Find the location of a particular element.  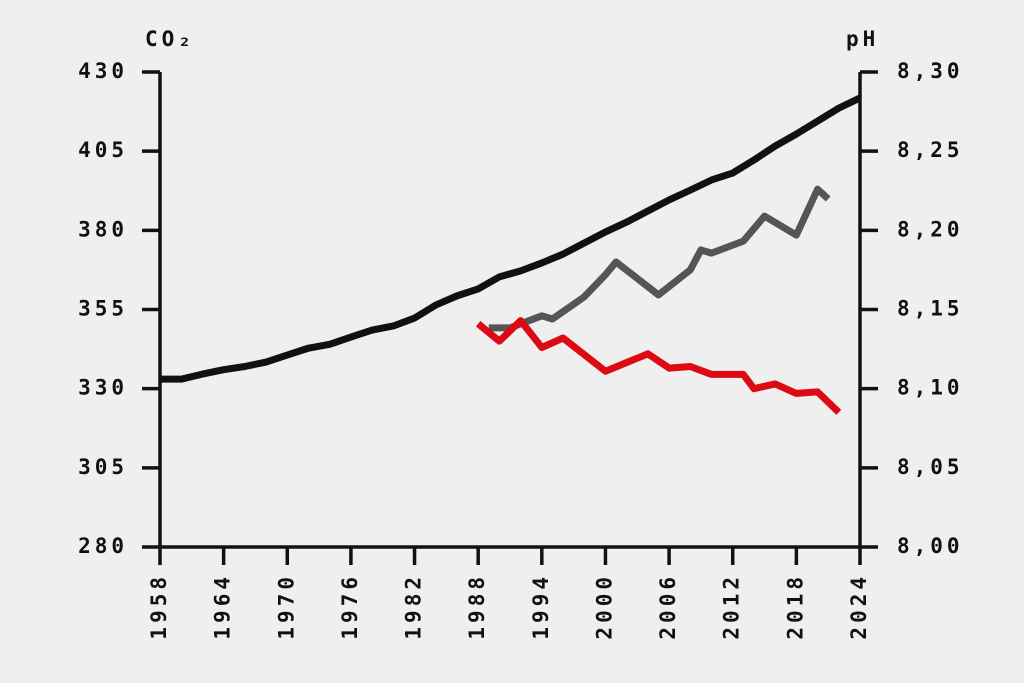

y2-tick-label: 8,00 is located at coordinates (930, 546).